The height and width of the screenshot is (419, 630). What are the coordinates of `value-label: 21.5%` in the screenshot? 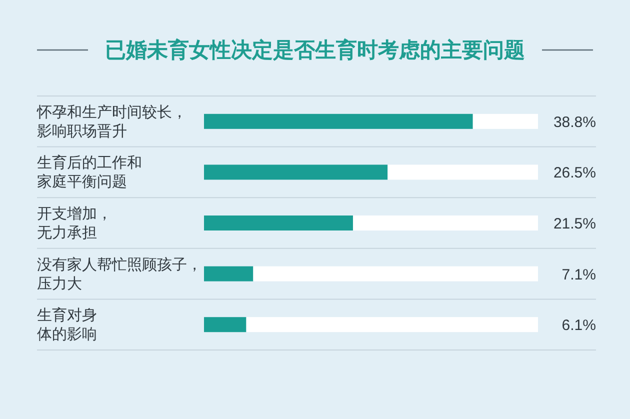 It's located at (574, 224).